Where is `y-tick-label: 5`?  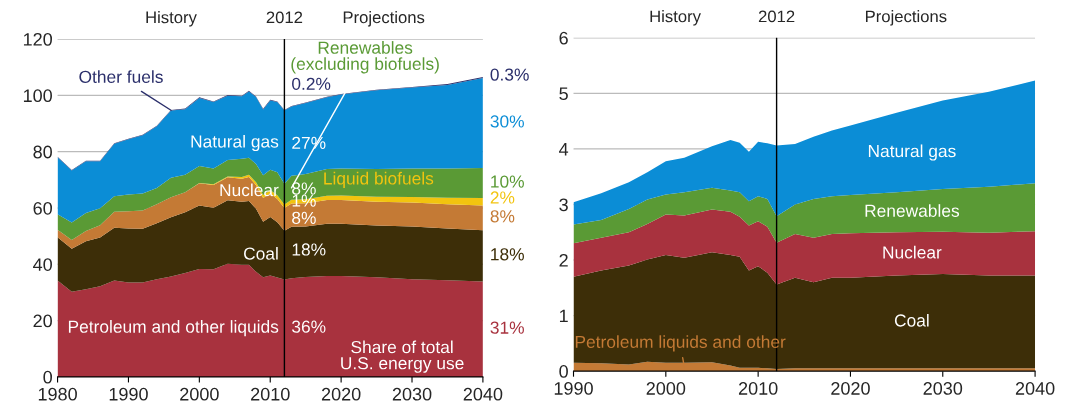
y-tick-label: 5 is located at coordinates (563, 94).